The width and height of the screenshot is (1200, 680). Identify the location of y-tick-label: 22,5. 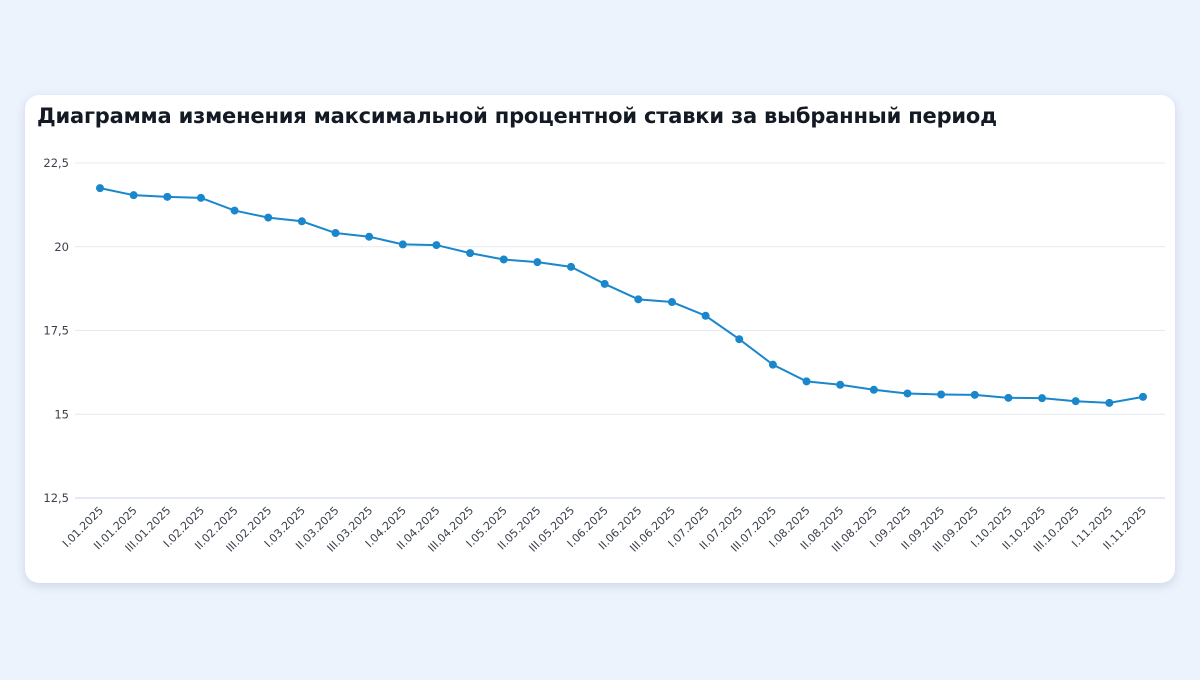
(56, 163).